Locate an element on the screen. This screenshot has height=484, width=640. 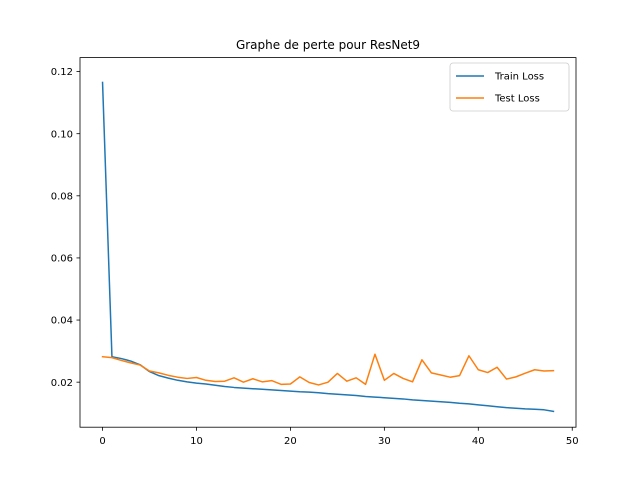
legend: Train Loss Test Loss is located at coordinates (509, 87).